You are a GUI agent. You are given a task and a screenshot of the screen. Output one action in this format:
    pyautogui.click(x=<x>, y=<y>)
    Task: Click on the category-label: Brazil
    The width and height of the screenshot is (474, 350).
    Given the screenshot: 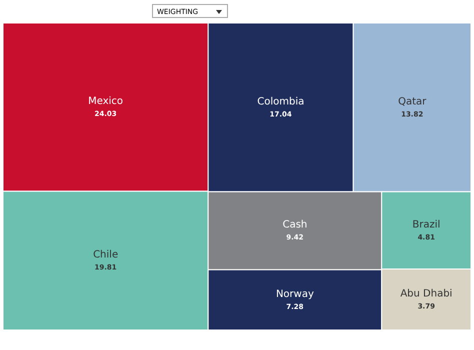 What is the action you would take?
    pyautogui.click(x=426, y=224)
    